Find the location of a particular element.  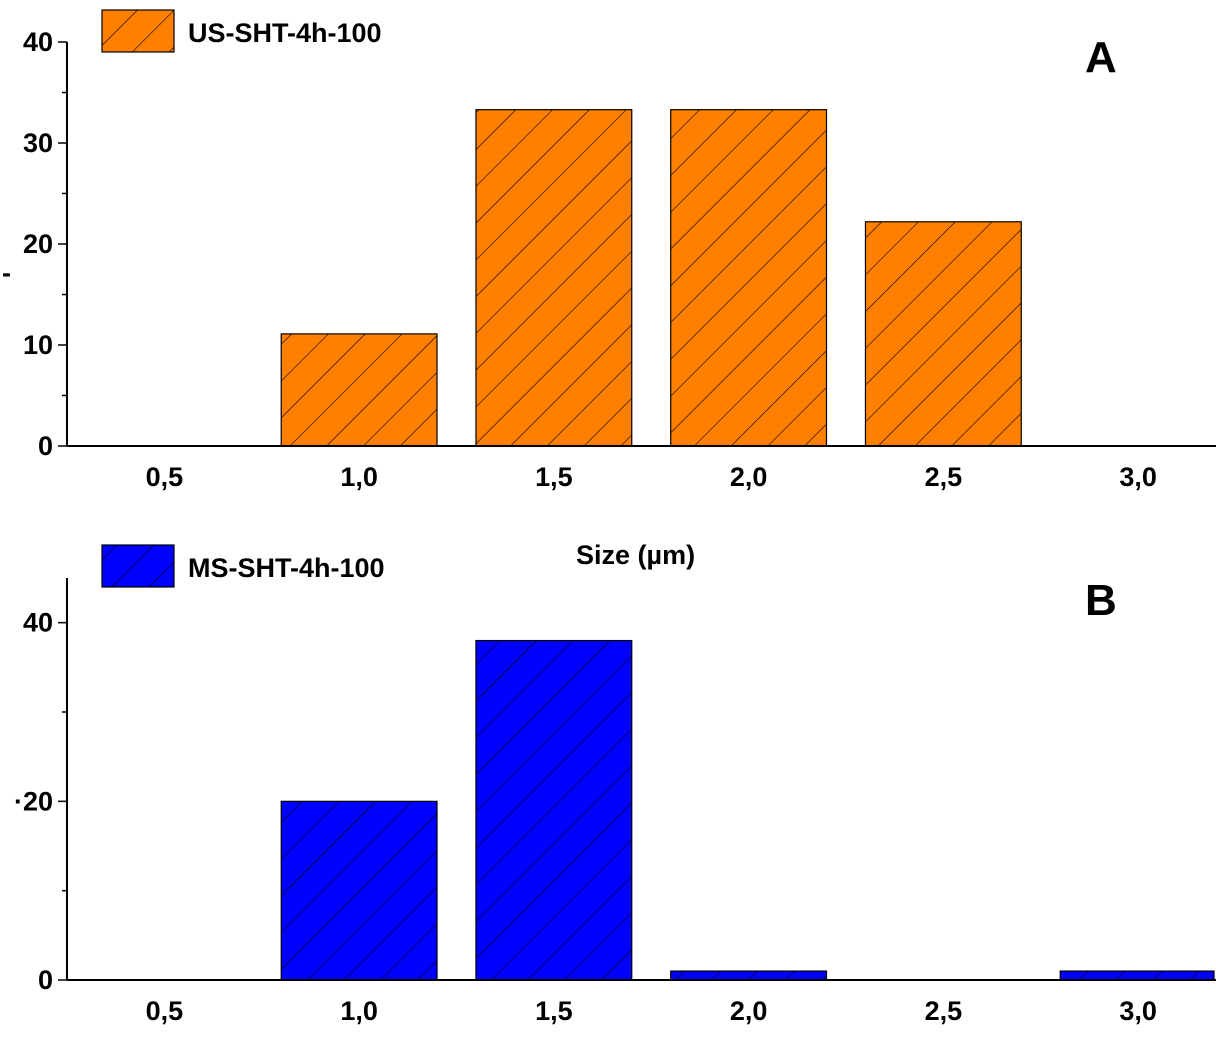

panel-a-legend: US-SHT-4h-100 is located at coordinates (241, 31).